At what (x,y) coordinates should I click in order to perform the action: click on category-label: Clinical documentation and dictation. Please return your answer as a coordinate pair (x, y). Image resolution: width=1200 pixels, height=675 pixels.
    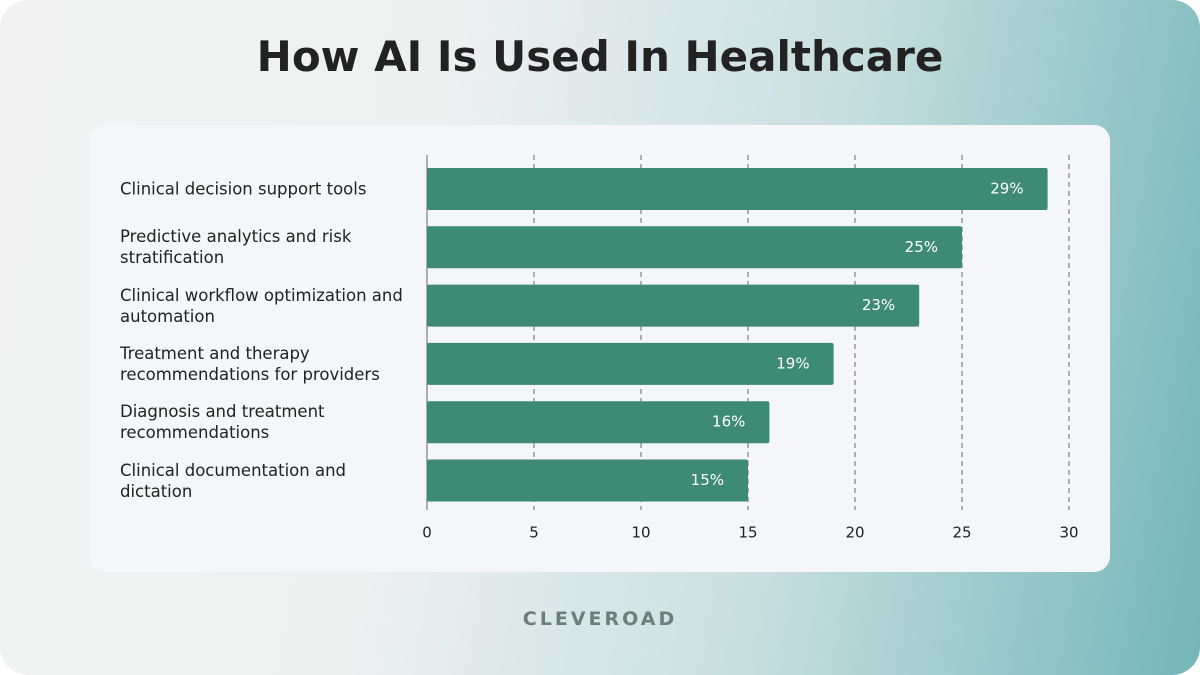
    Looking at the image, I should click on (233, 480).